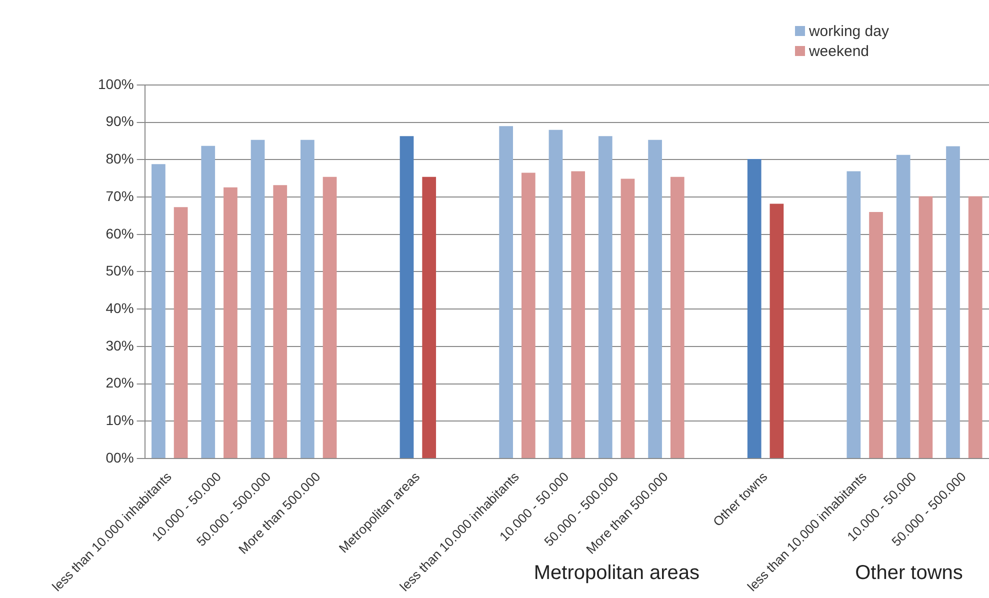  What do you see at coordinates (116, 84) in the screenshot?
I see `y-tick-label: 100%` at bounding box center [116, 84].